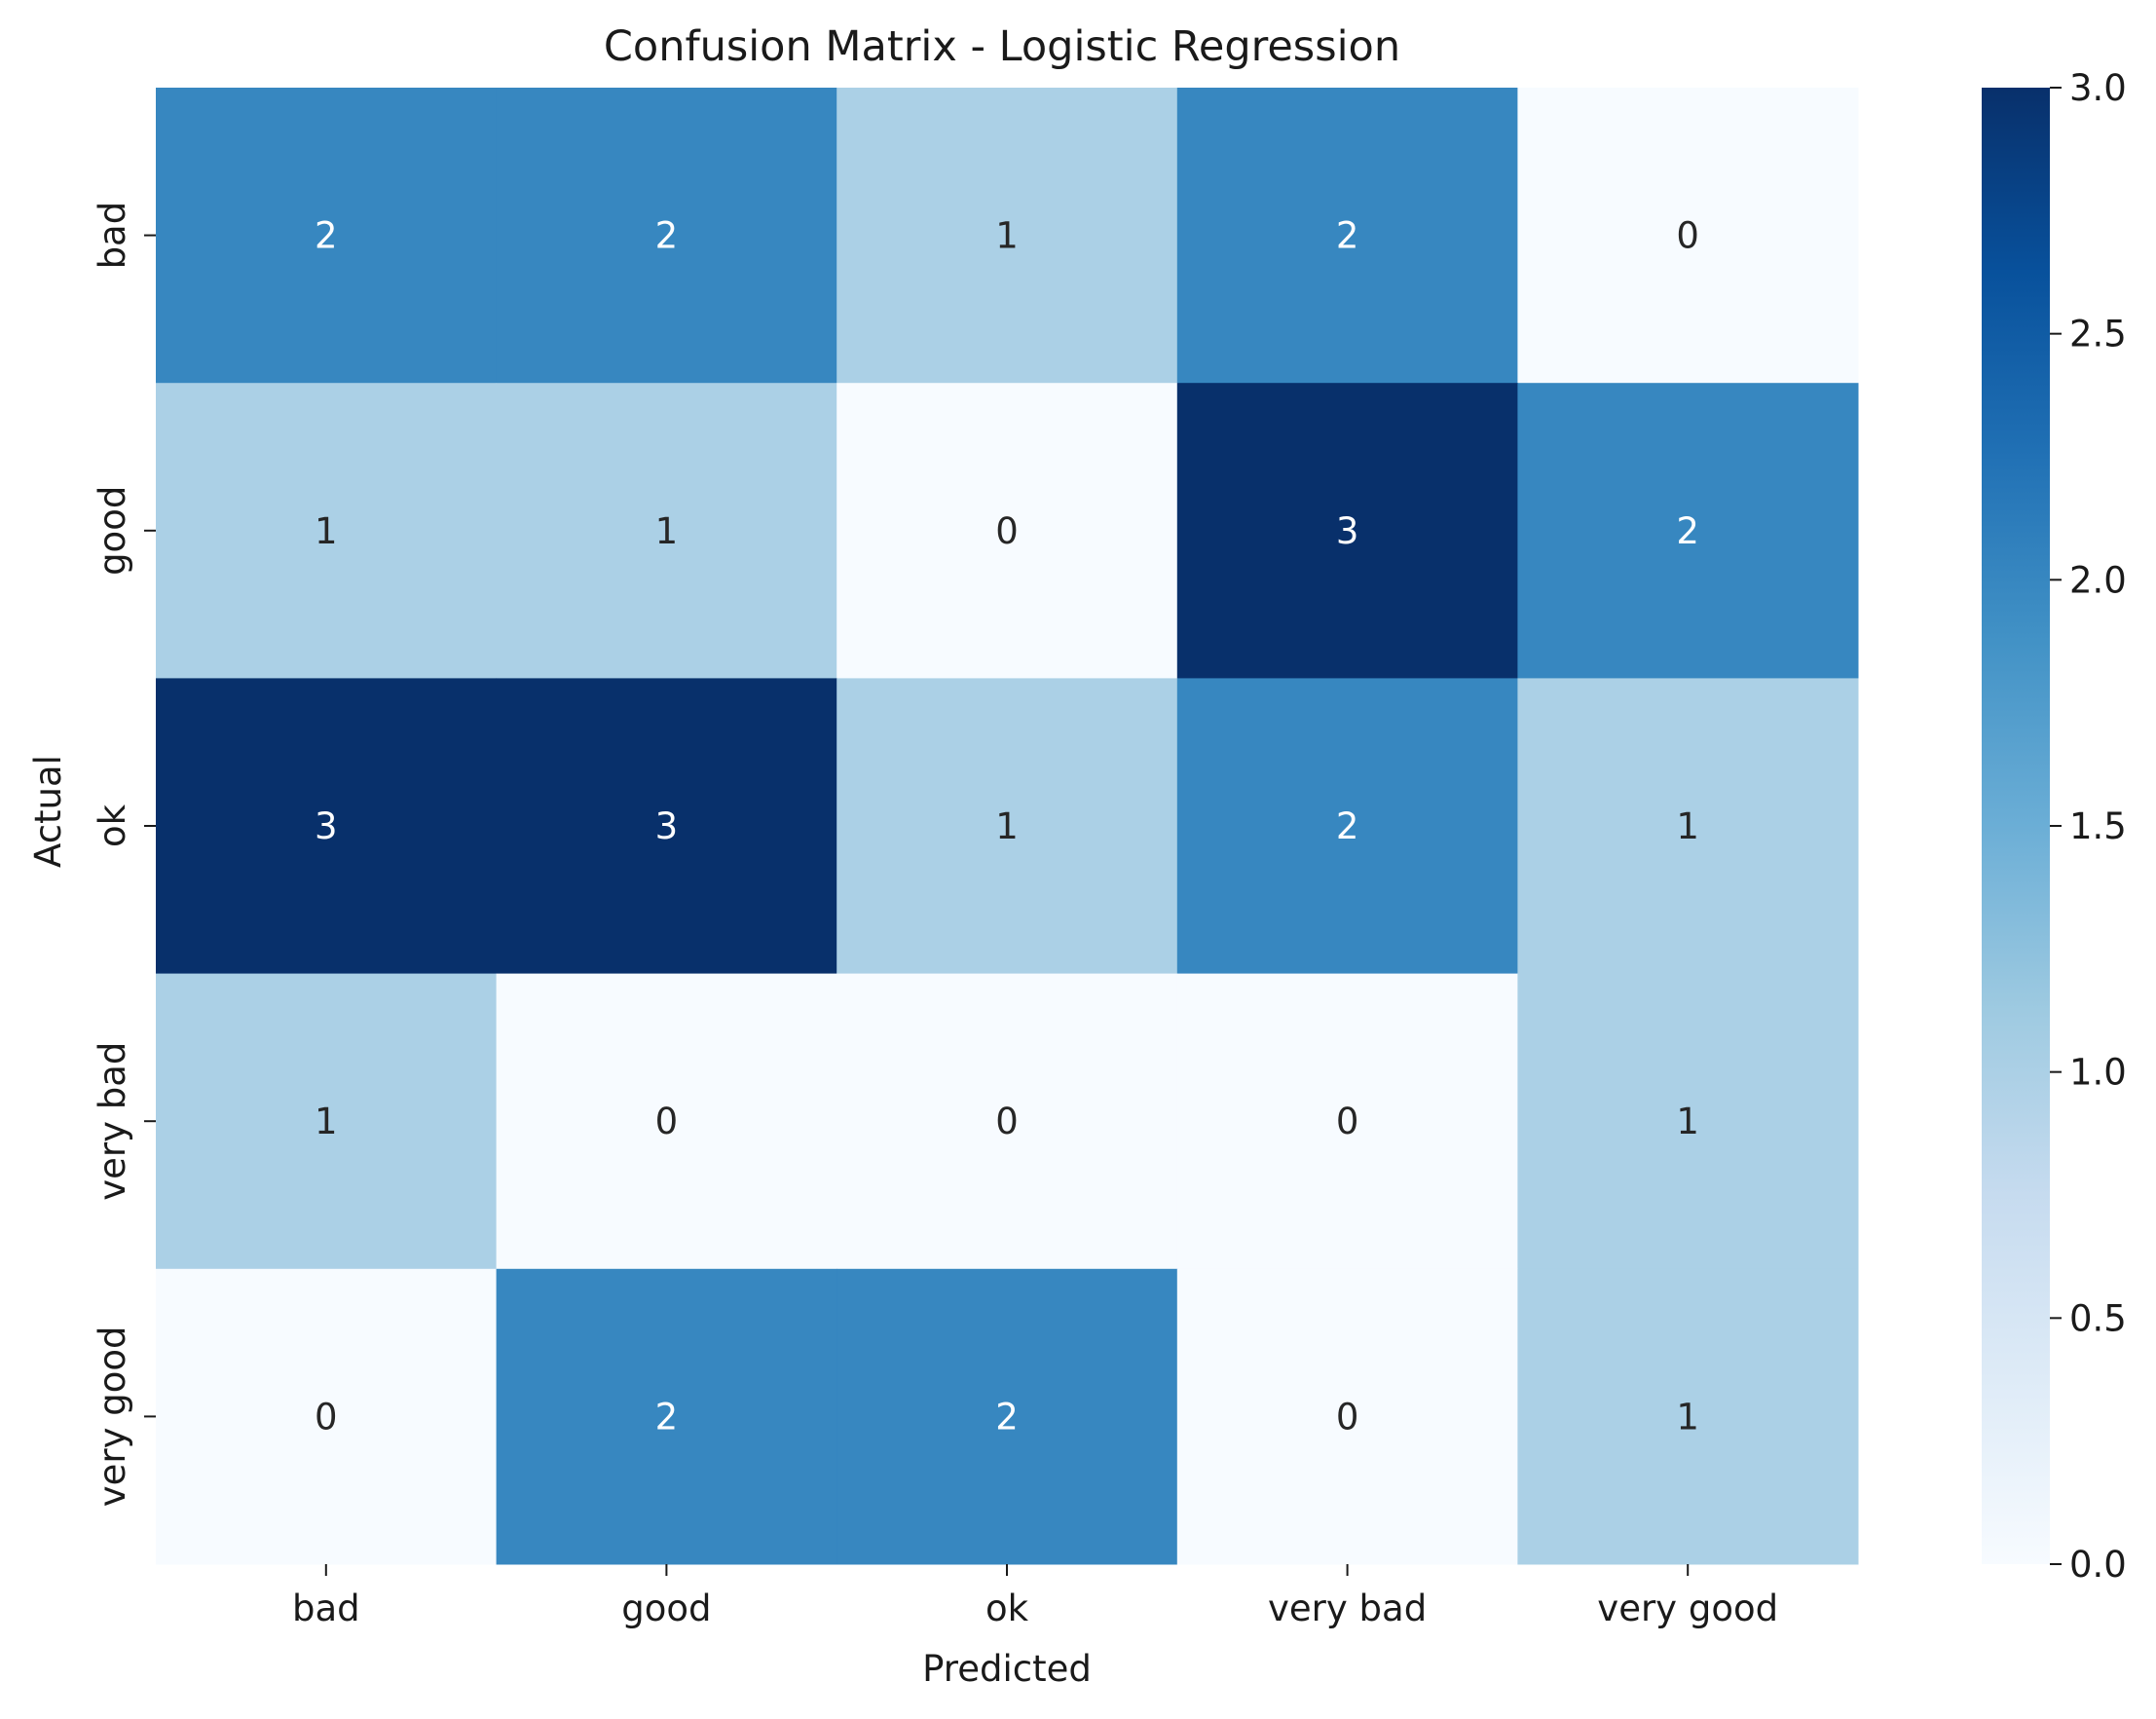  Describe the element at coordinates (2016, 826) in the screenshot. I see `colorbar` at that location.